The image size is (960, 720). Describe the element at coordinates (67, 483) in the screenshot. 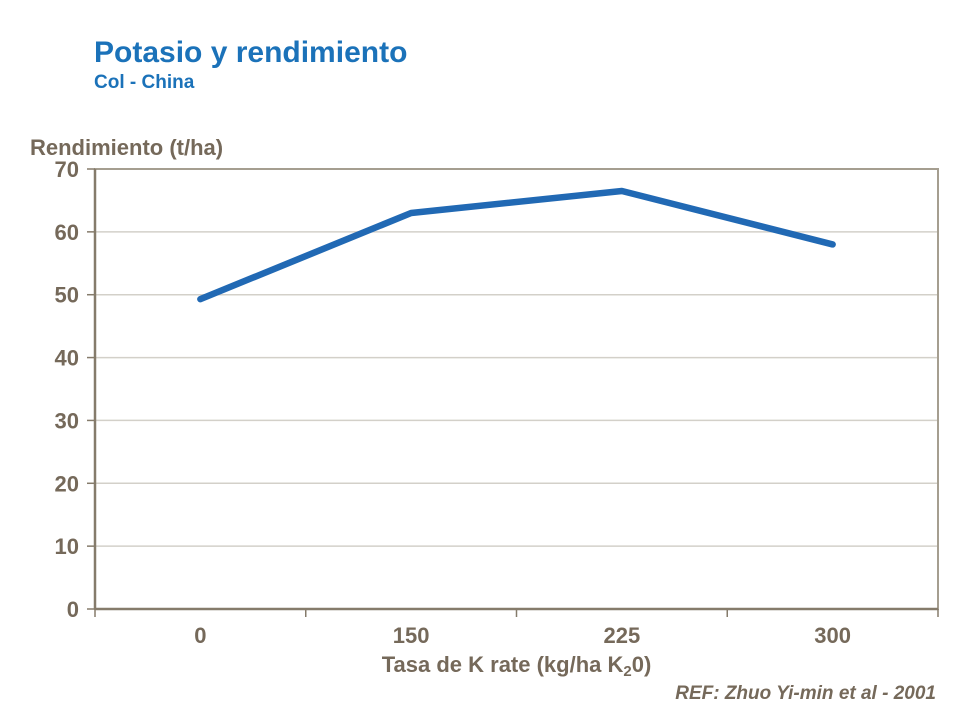

I see `y-tick-label: 20` at that location.